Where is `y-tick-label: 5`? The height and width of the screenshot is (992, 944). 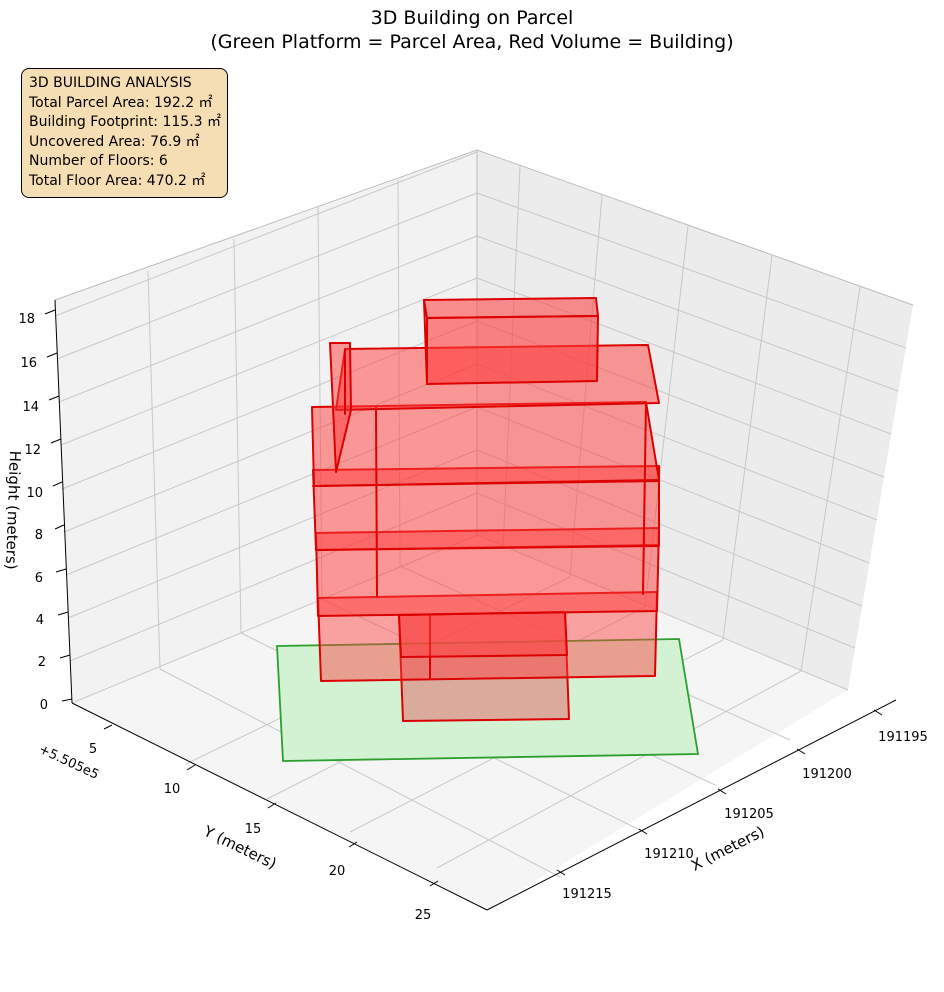
y-tick-label: 5 is located at coordinates (93, 749).